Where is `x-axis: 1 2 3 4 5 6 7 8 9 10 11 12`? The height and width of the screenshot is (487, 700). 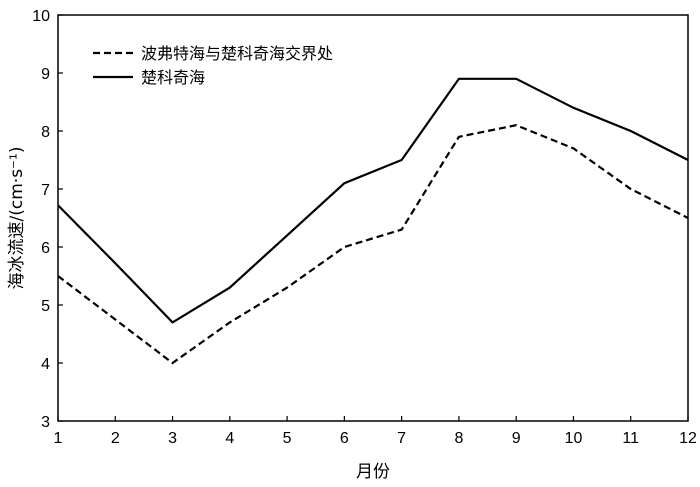
x-axis: 1 2 3 4 5 6 7 8 9 10 11 12 is located at coordinates (375, 431).